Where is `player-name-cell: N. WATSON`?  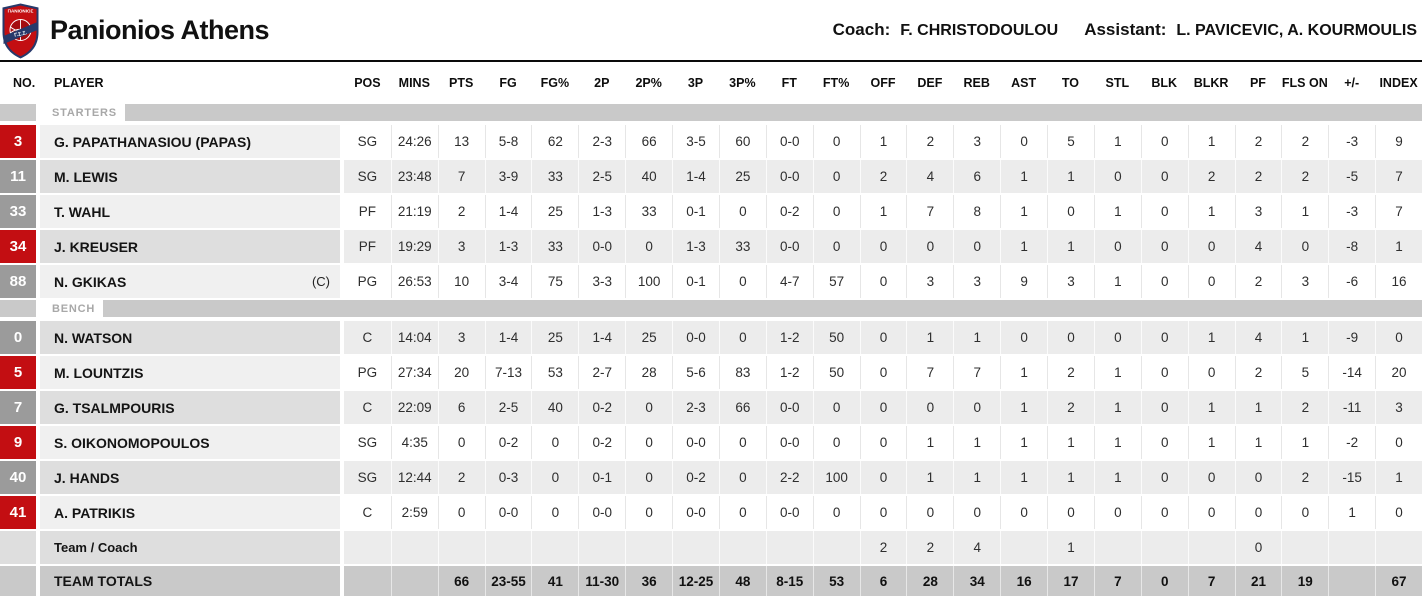
player-name-cell: N. WATSON is located at coordinates (190, 337).